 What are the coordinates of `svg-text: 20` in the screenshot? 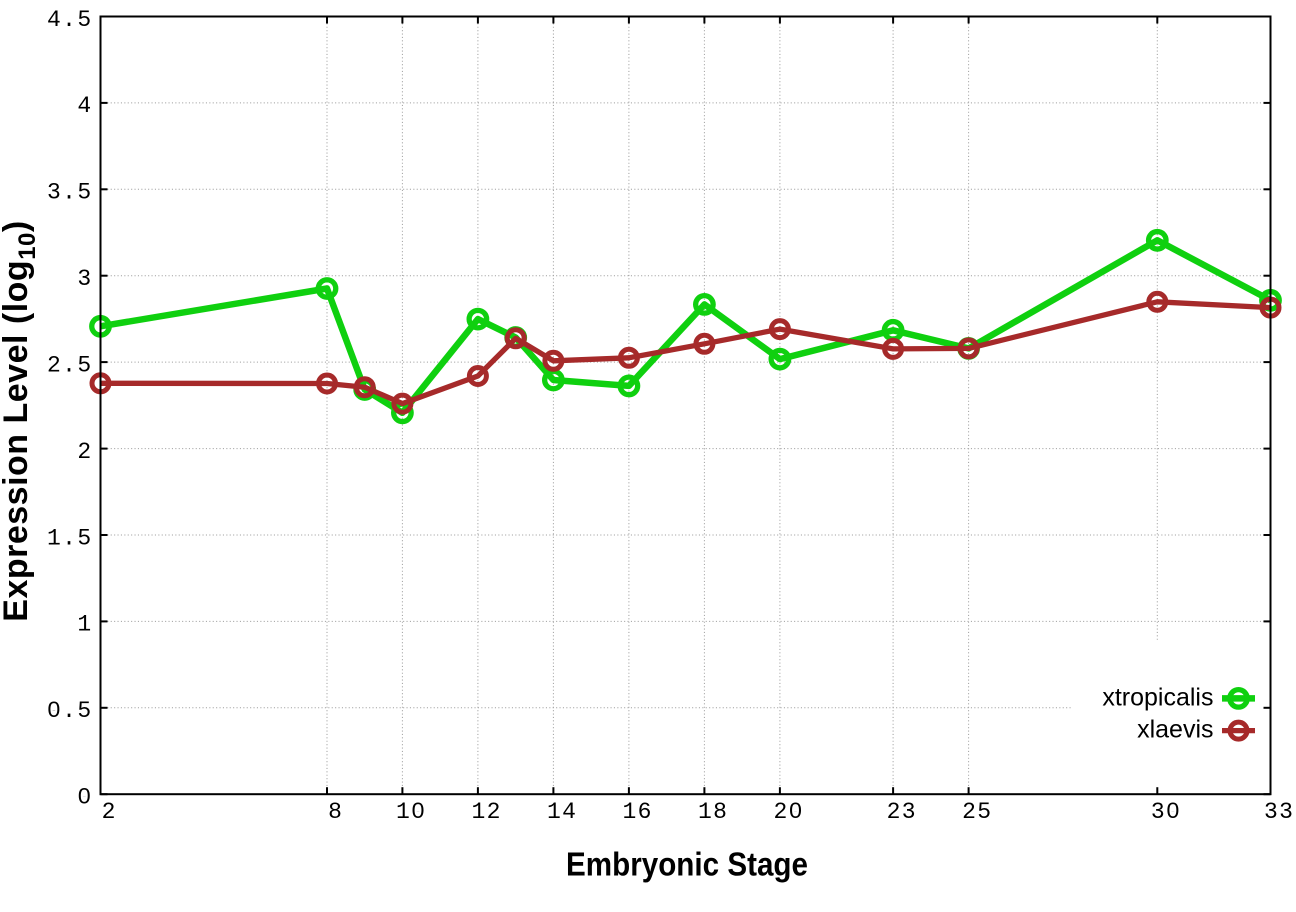 It's located at (788, 812).